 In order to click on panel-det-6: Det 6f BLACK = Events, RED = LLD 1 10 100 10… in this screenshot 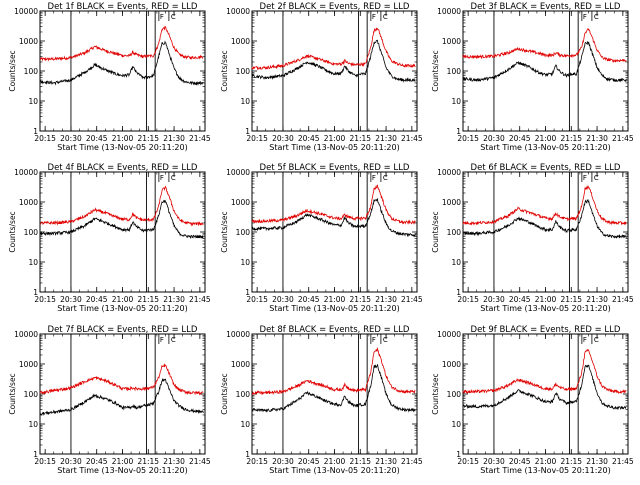, I will do `click(532, 238)`.